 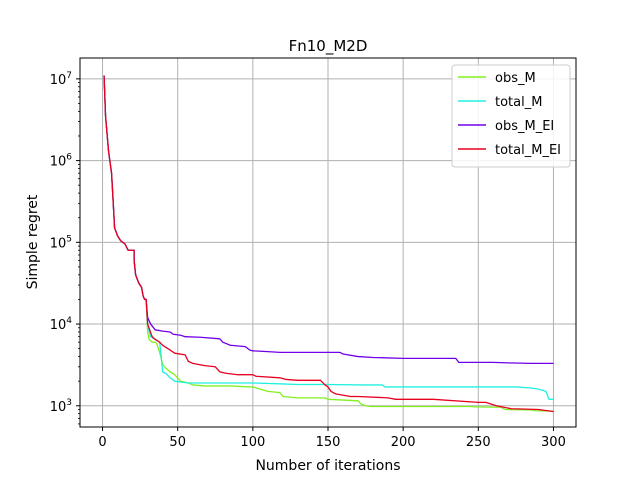 What do you see at coordinates (61, 79) in the screenshot?
I see `y-tick-label: 10⁷` at bounding box center [61, 79].